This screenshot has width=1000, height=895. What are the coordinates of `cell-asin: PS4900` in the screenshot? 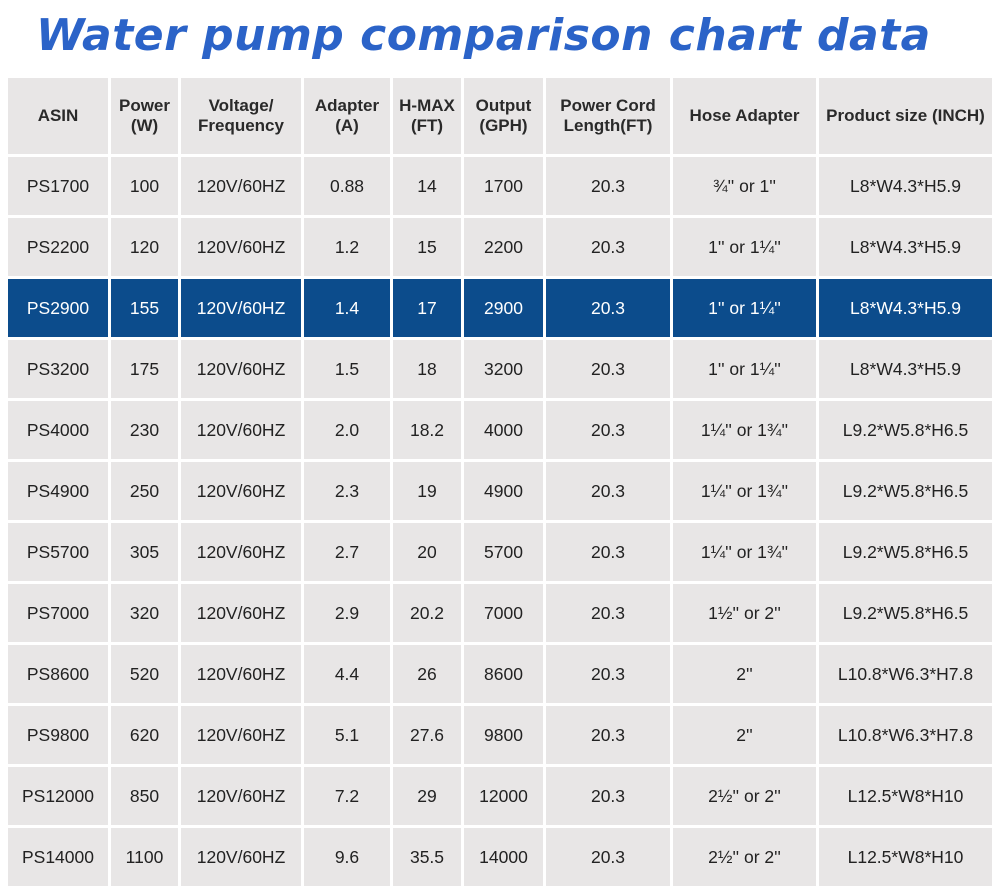 It's located at (58, 491).